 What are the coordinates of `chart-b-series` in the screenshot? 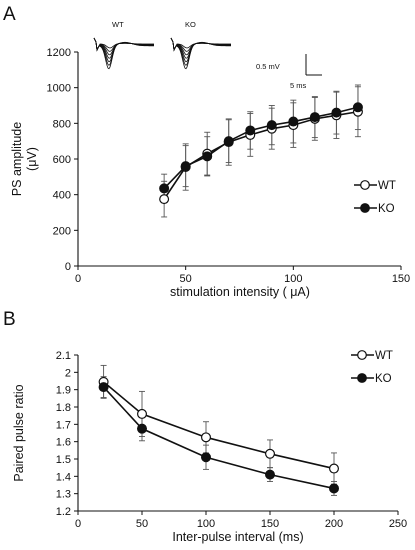 It's located at (219, 430).